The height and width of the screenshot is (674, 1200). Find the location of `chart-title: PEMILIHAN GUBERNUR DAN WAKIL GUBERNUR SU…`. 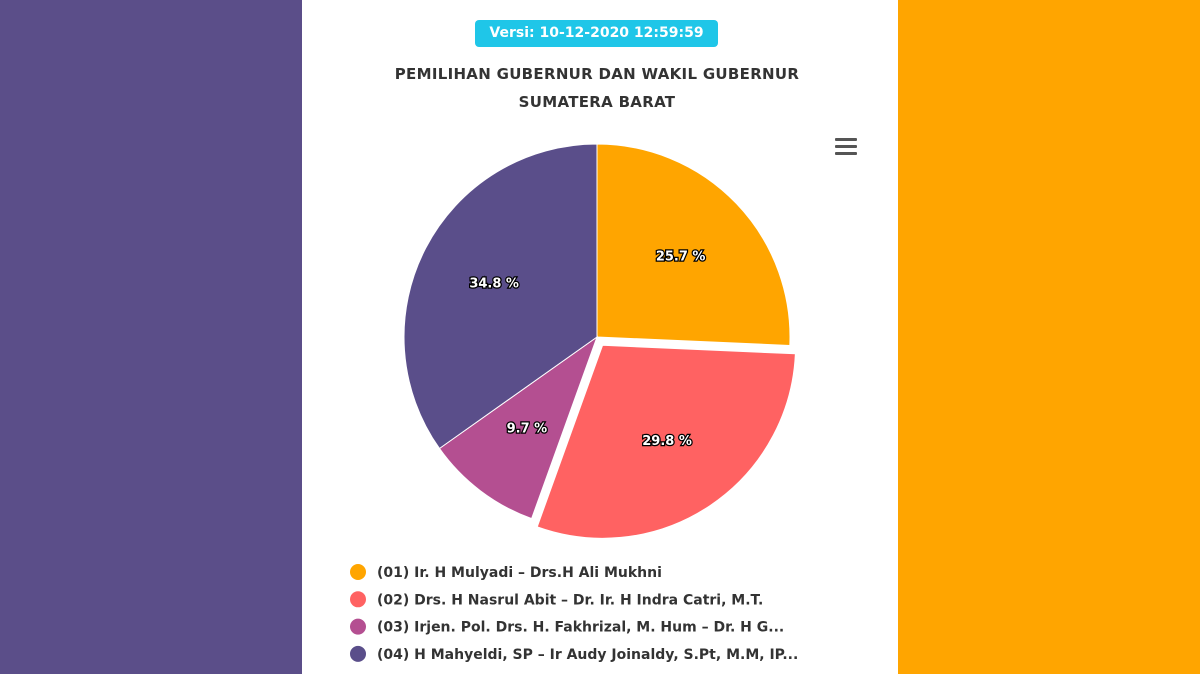

chart-title: PEMILIHAN GUBERNUR DAN WAKIL GUBERNUR SU… is located at coordinates (597, 88).